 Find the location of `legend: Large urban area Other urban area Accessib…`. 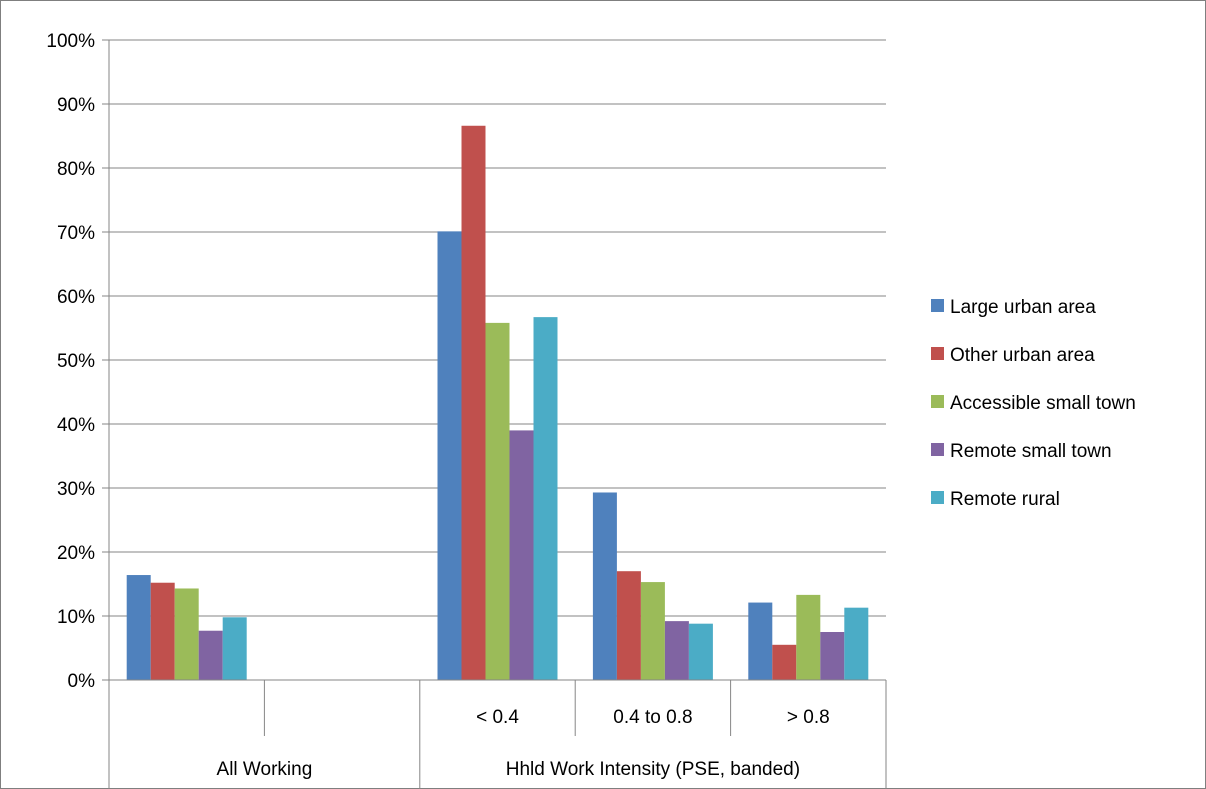

legend: Large urban area Other urban area Accessib… is located at coordinates (1033, 403).